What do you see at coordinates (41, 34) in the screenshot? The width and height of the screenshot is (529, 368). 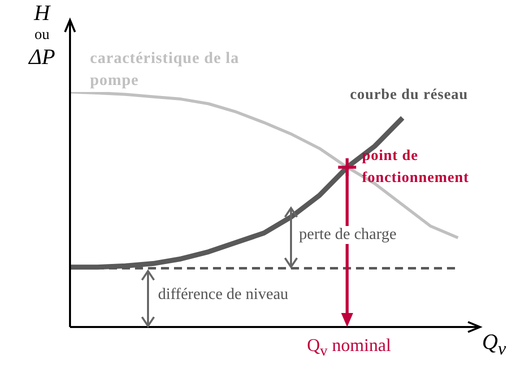 I see `y-axis-title: H ou ΔP` at bounding box center [41, 34].